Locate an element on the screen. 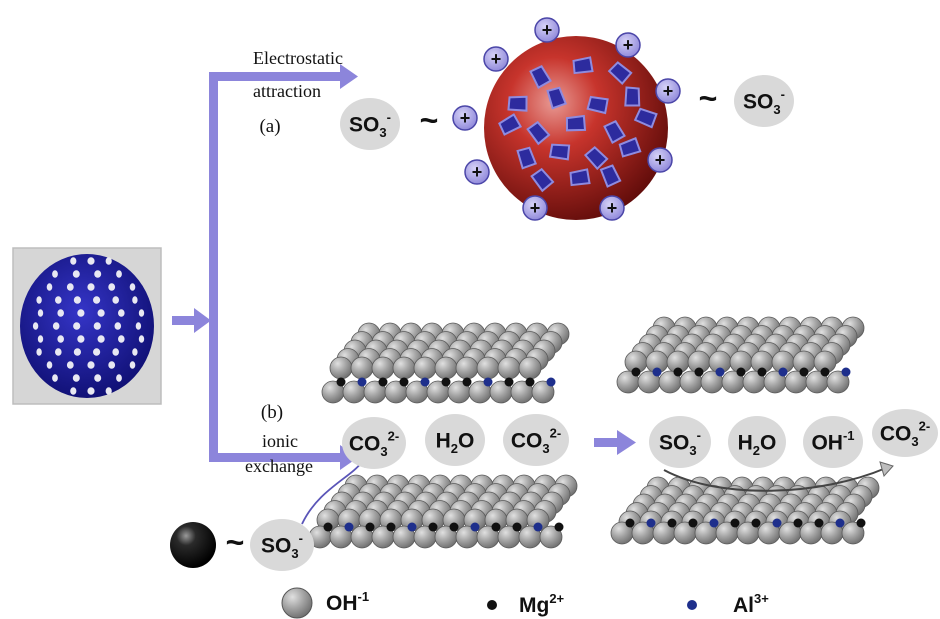 The image size is (940, 619). so3-ion-bottom: SO3- is located at coordinates (282, 545).